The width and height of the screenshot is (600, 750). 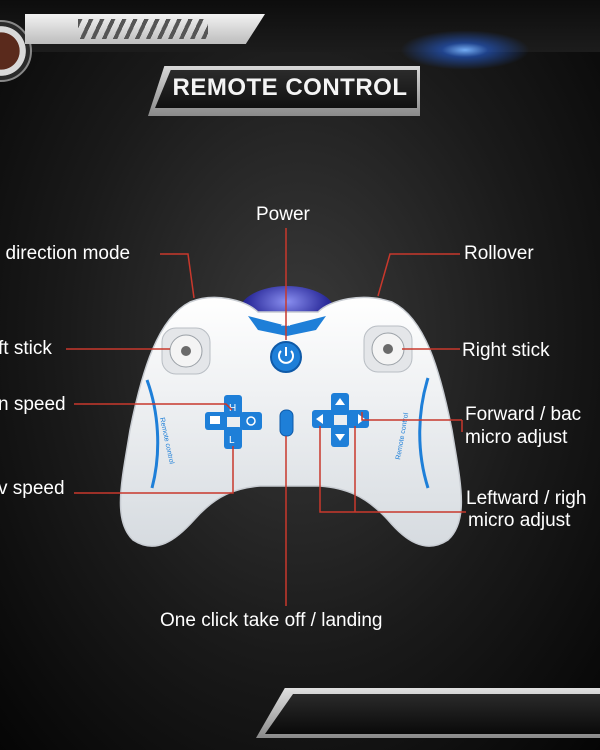 What do you see at coordinates (26, 348) in the screenshot?
I see `label-left-stick: ft stick` at bounding box center [26, 348].